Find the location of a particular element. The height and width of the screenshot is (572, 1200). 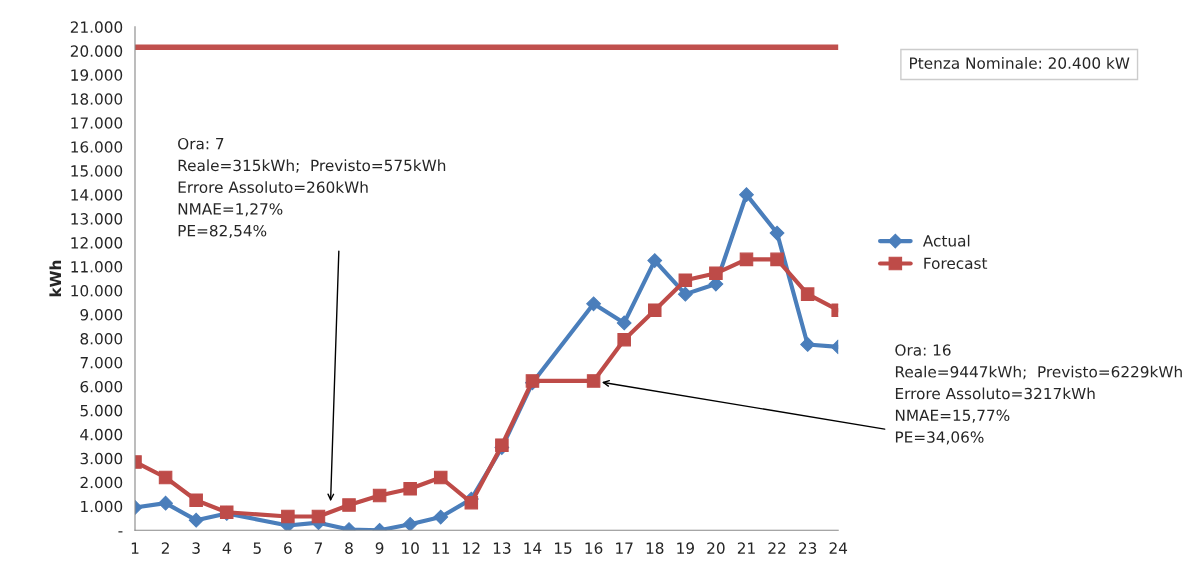

legend-label: Actual is located at coordinates (946, 240).